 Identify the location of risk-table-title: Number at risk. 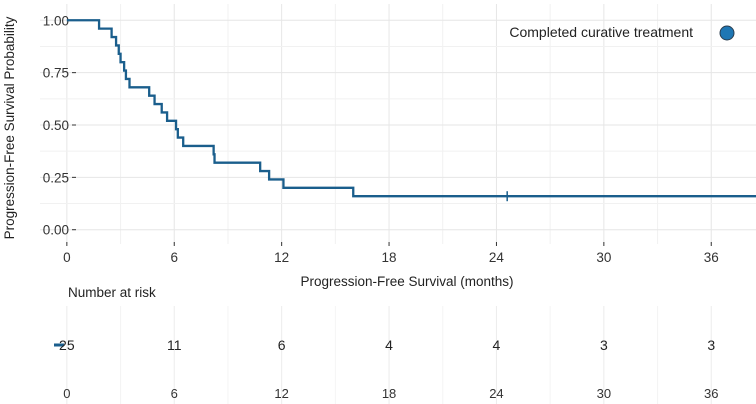
(112, 292).